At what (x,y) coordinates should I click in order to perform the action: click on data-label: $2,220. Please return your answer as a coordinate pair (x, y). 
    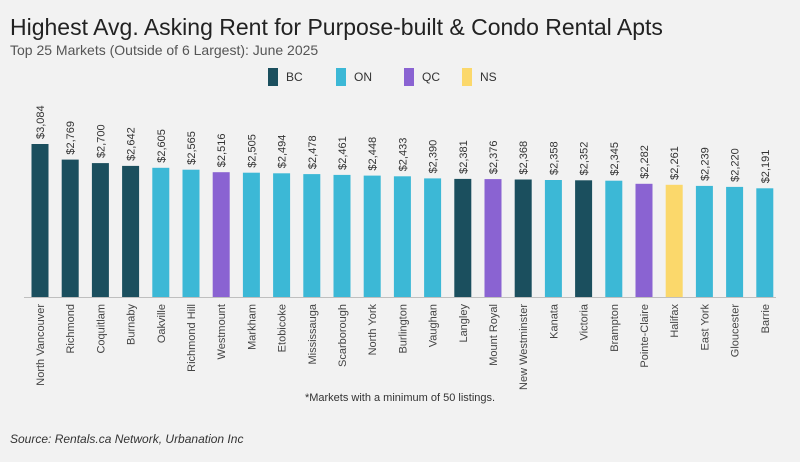
    Looking at the image, I should click on (736, 165).